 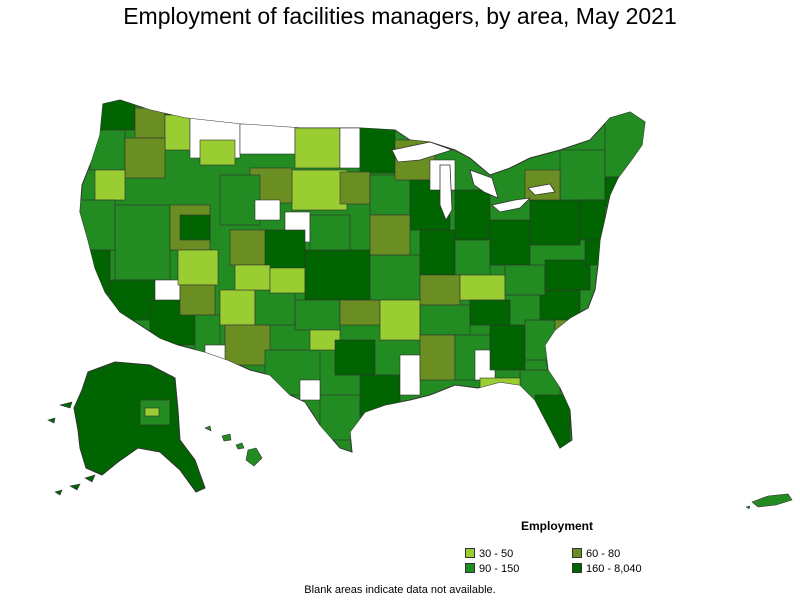 What do you see at coordinates (560, 305) in the screenshot?
I see `area-charlotte` at bounding box center [560, 305].